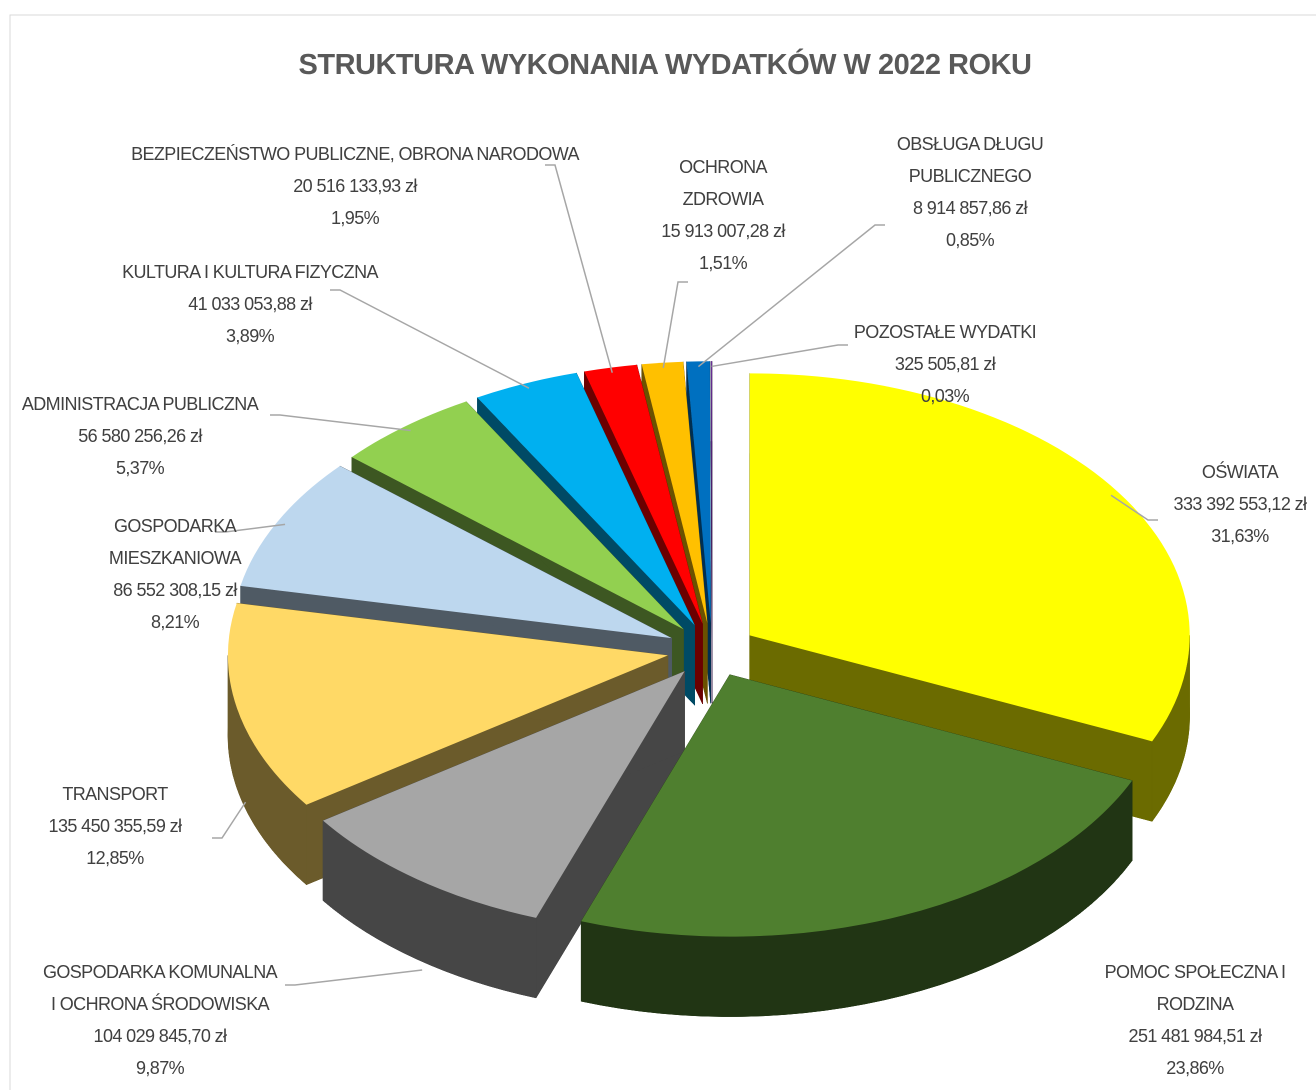  What do you see at coordinates (160, 1068) in the screenshot?
I see `percent-label: 9,87%` at bounding box center [160, 1068].